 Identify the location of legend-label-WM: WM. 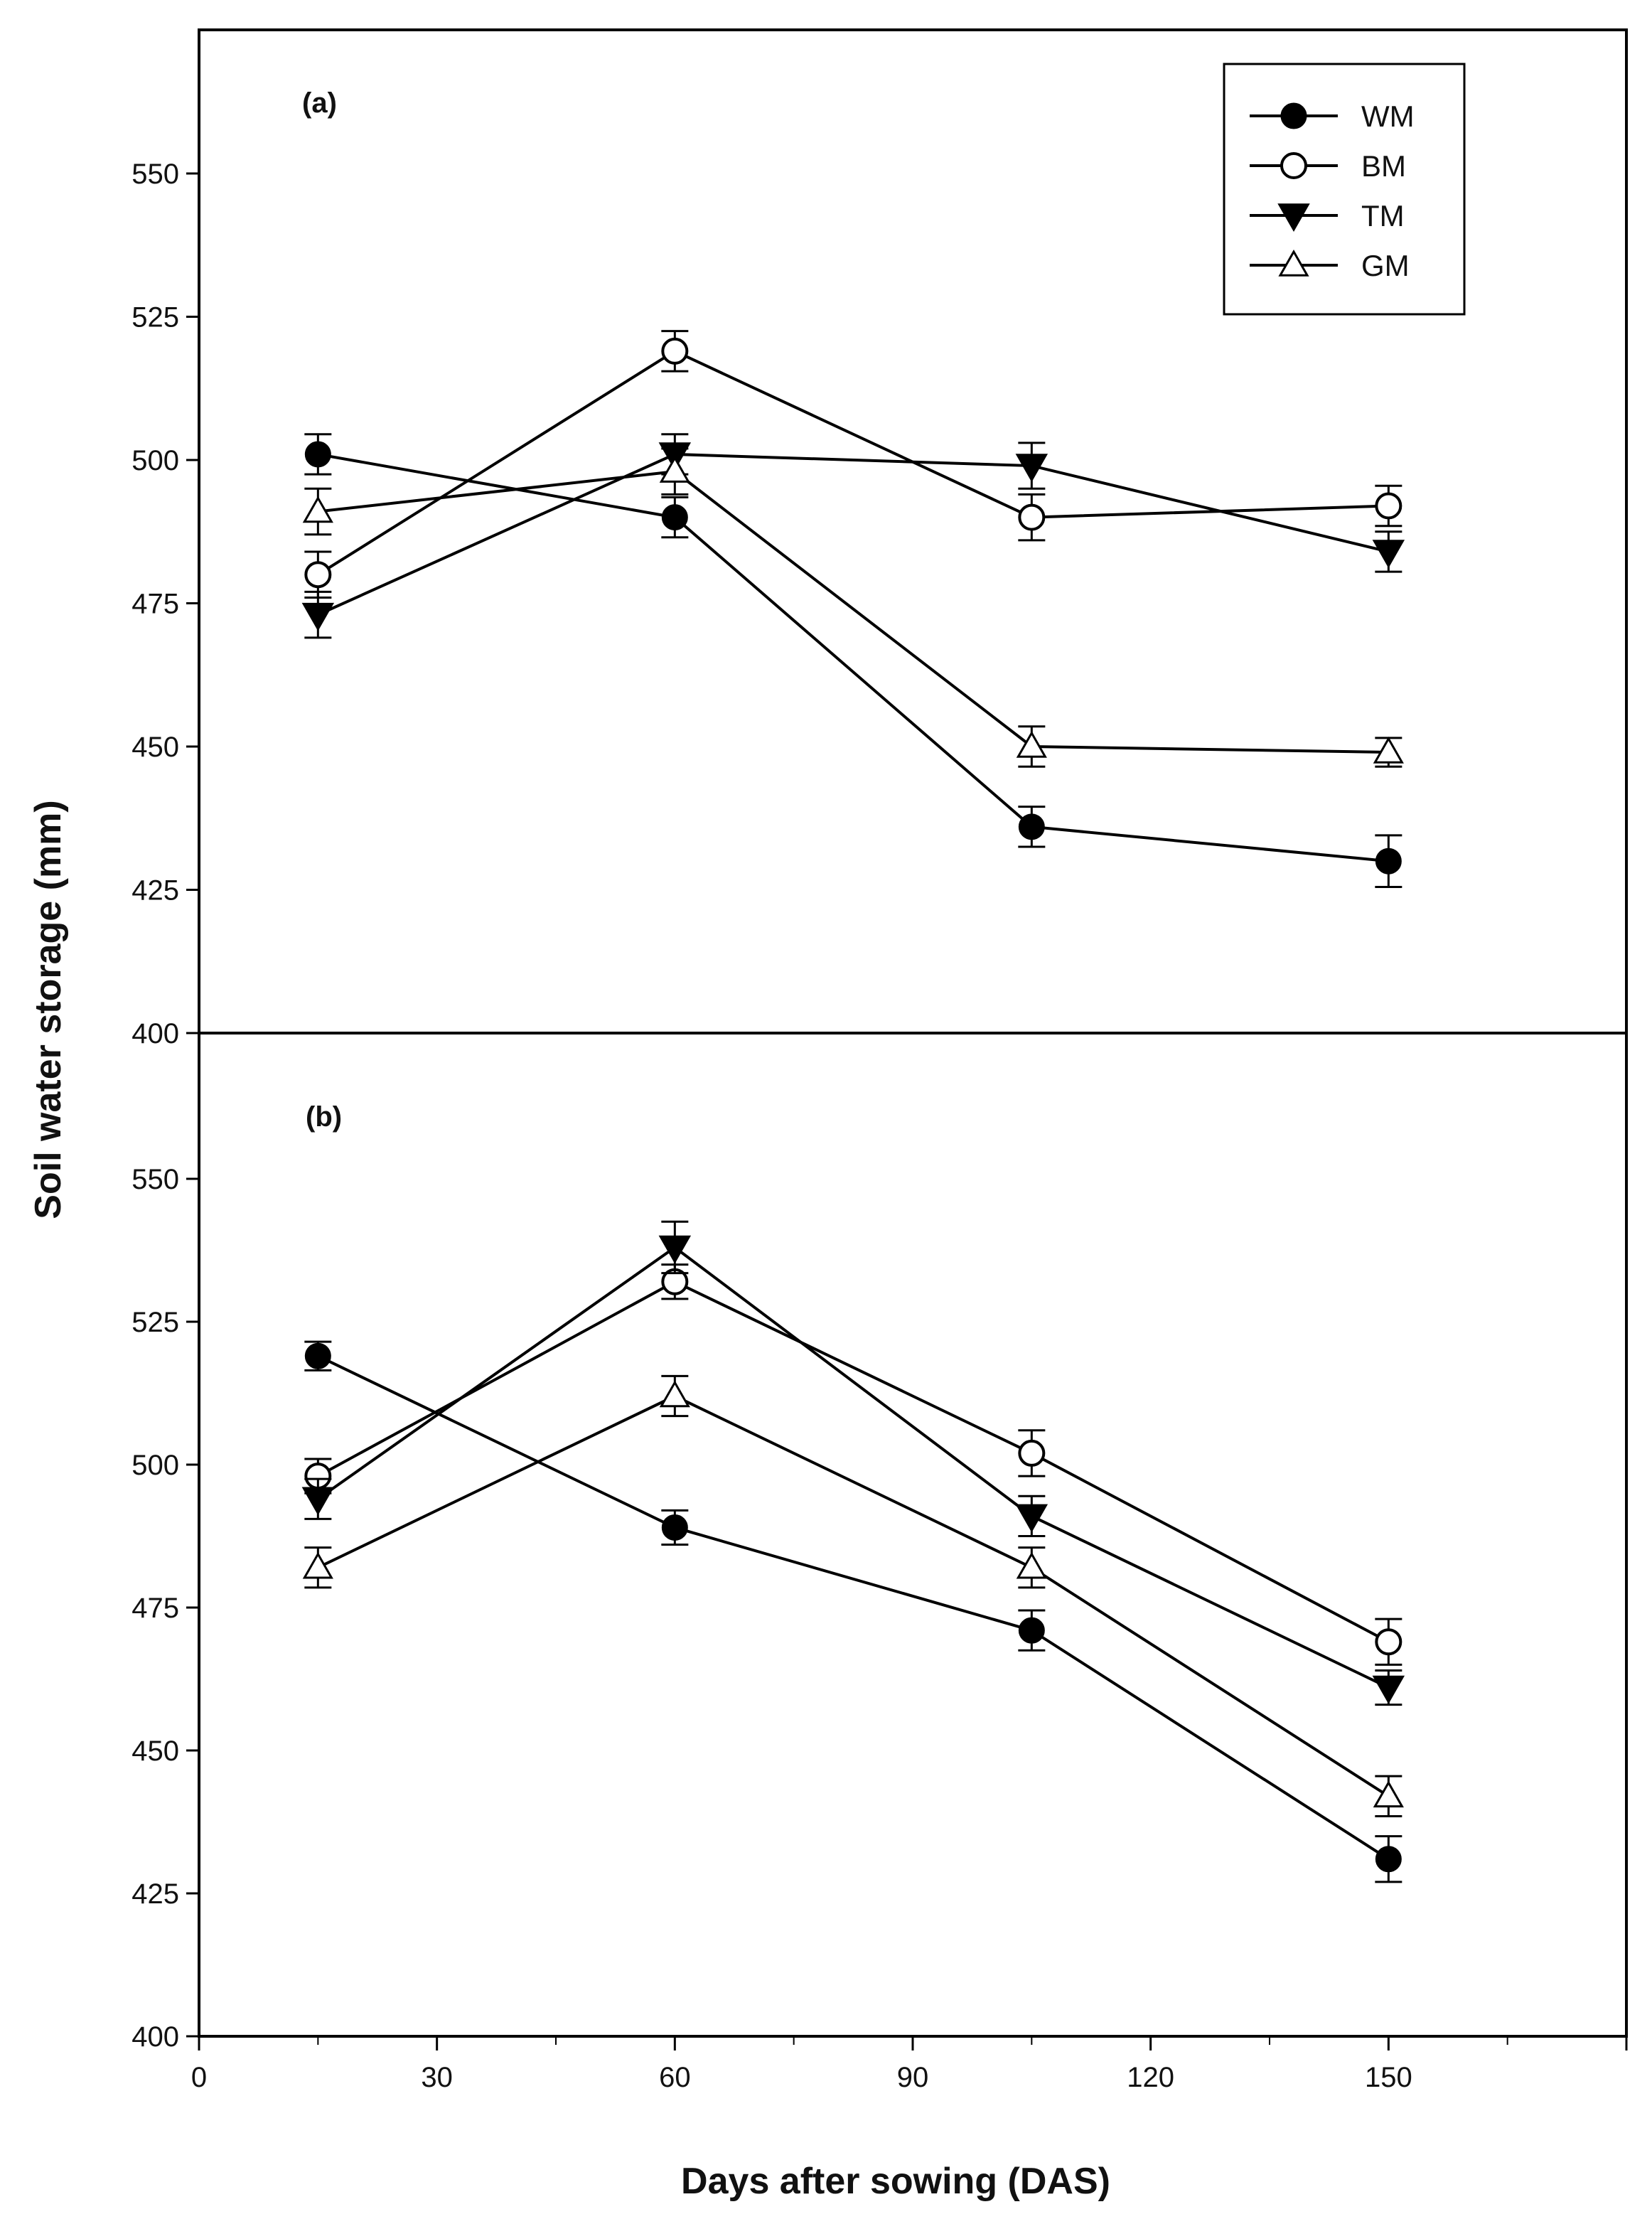
(1388, 116).